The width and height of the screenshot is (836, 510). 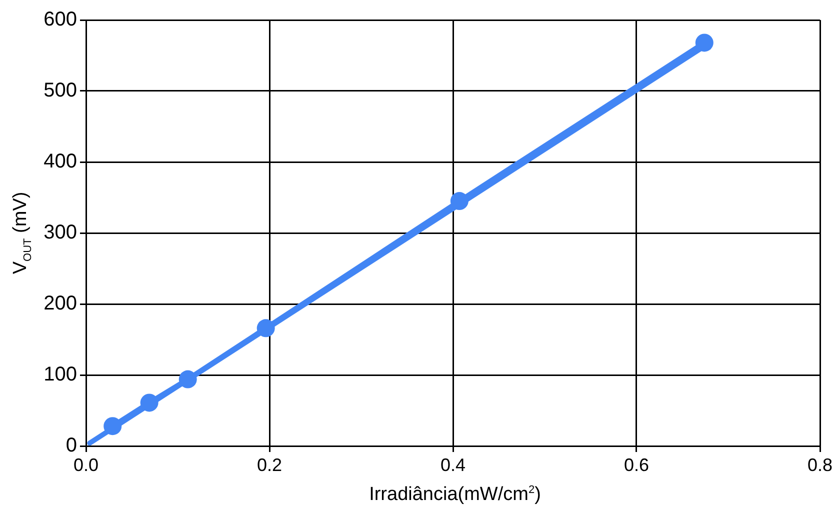 What do you see at coordinates (71, 445) in the screenshot?
I see `y-tick-label: 0` at bounding box center [71, 445].